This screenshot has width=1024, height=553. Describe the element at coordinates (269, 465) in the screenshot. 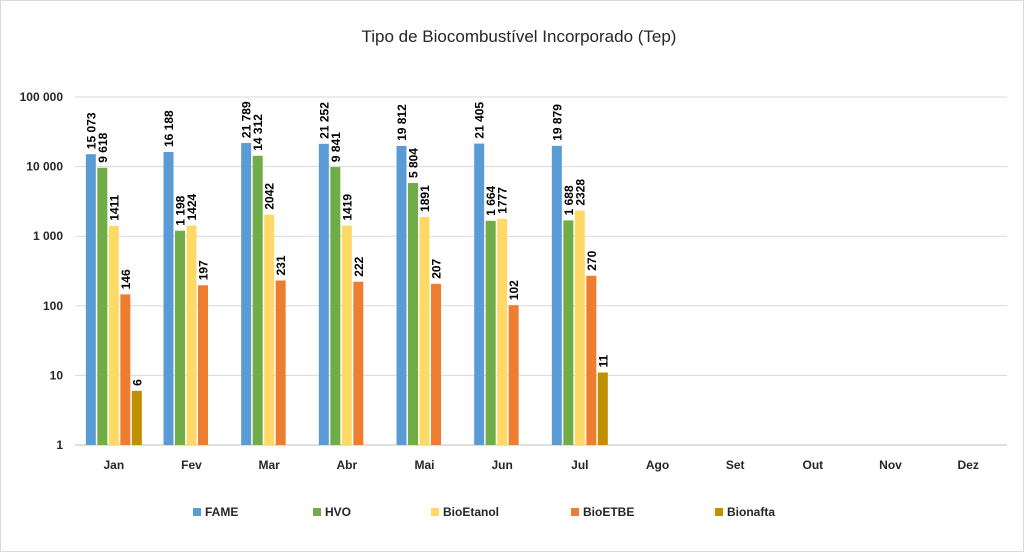

I see `x-tick-label: Mar` at that location.